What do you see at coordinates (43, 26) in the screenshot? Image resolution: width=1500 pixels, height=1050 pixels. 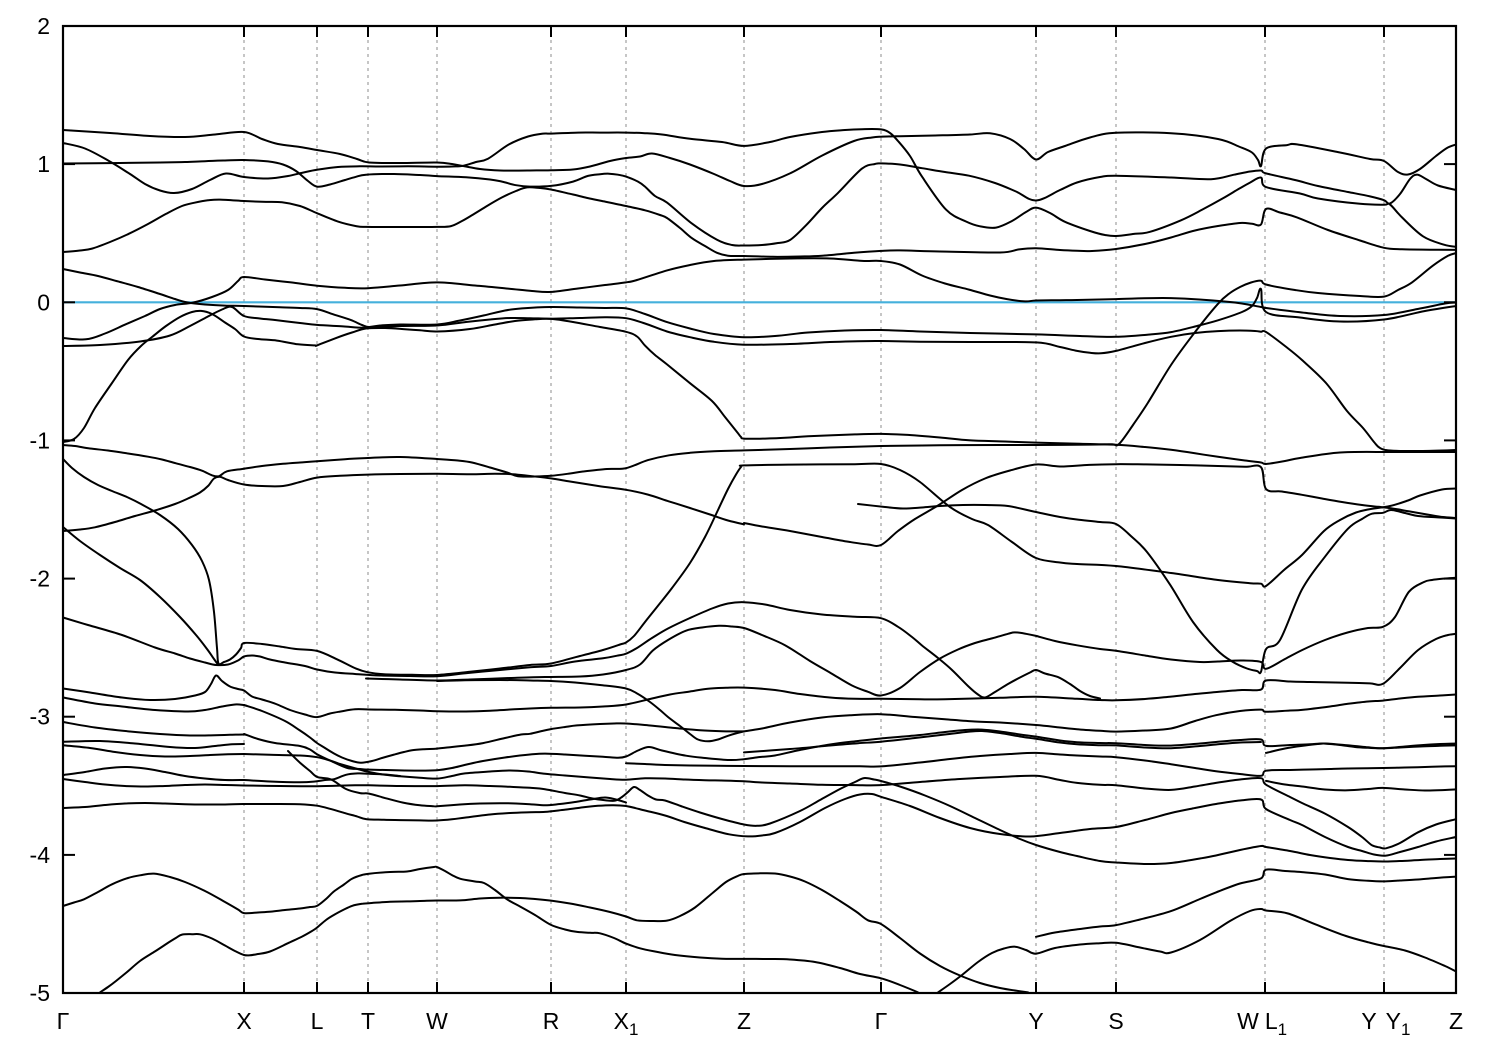 I see `svg-text: 2` at bounding box center [43, 26].